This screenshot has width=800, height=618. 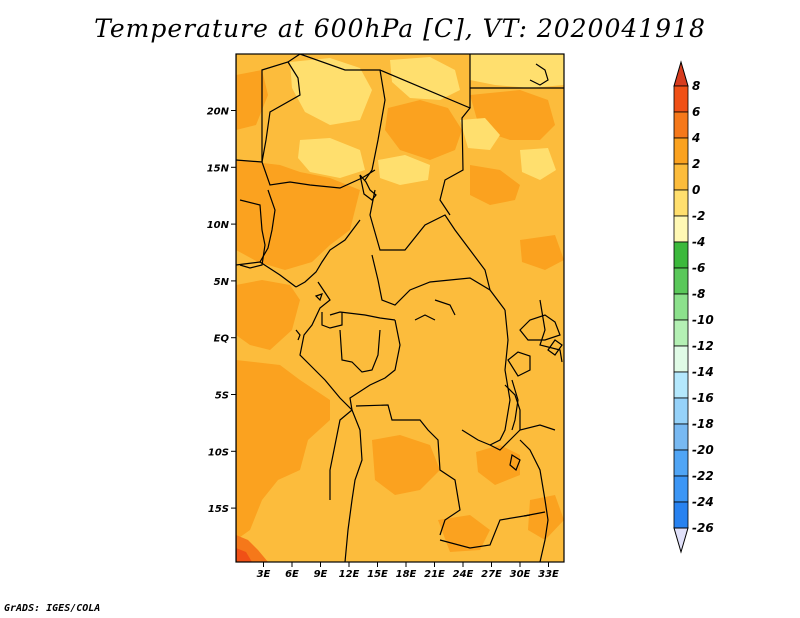 What do you see at coordinates (218, 452) in the screenshot?
I see `lat-tick-label: 10S` at bounding box center [218, 452].